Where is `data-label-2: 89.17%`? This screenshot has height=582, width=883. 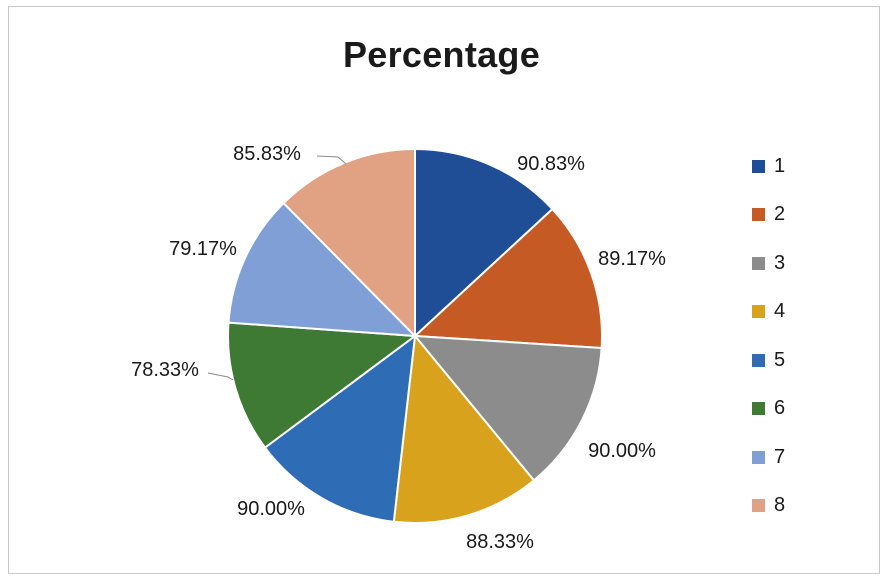 data-label-2: 89.17% is located at coordinates (632, 259).